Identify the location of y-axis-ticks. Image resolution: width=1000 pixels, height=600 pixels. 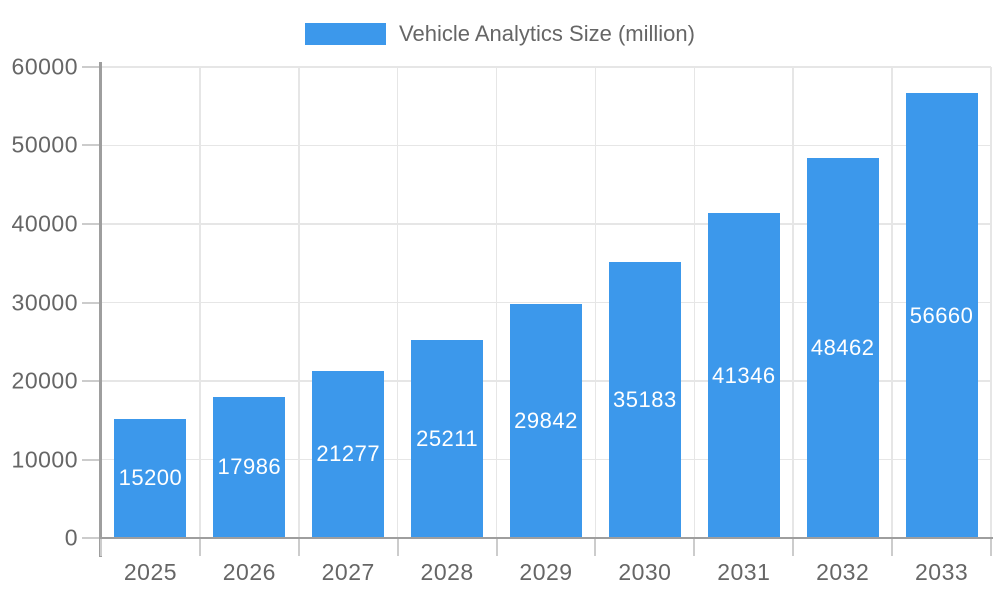
(91, 302).